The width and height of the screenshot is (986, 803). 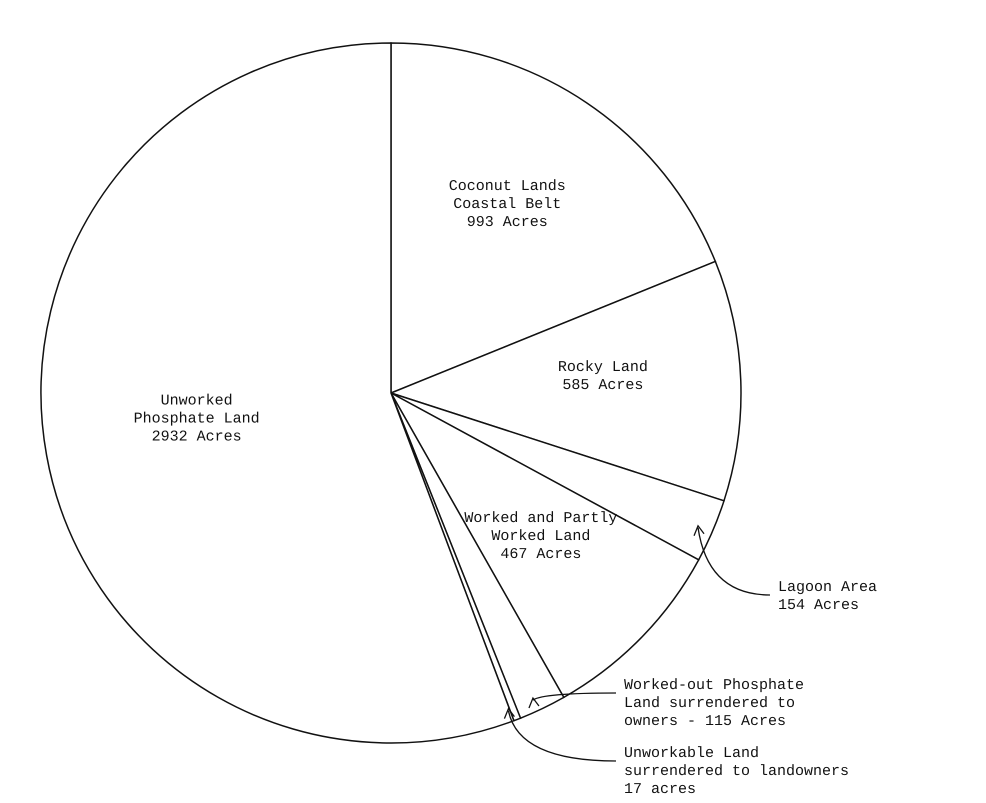 I want to click on slice-label: Coconut Lands Coastal Belt, so click(x=507, y=196).